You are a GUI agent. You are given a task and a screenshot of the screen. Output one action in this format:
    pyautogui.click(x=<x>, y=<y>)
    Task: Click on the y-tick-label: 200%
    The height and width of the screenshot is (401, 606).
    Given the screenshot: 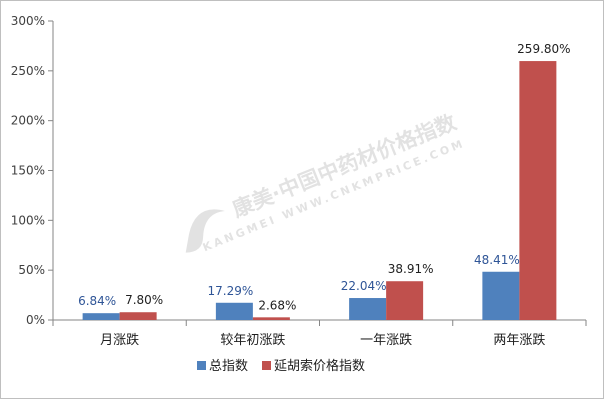 What is the action you would take?
    pyautogui.click(x=28, y=121)
    